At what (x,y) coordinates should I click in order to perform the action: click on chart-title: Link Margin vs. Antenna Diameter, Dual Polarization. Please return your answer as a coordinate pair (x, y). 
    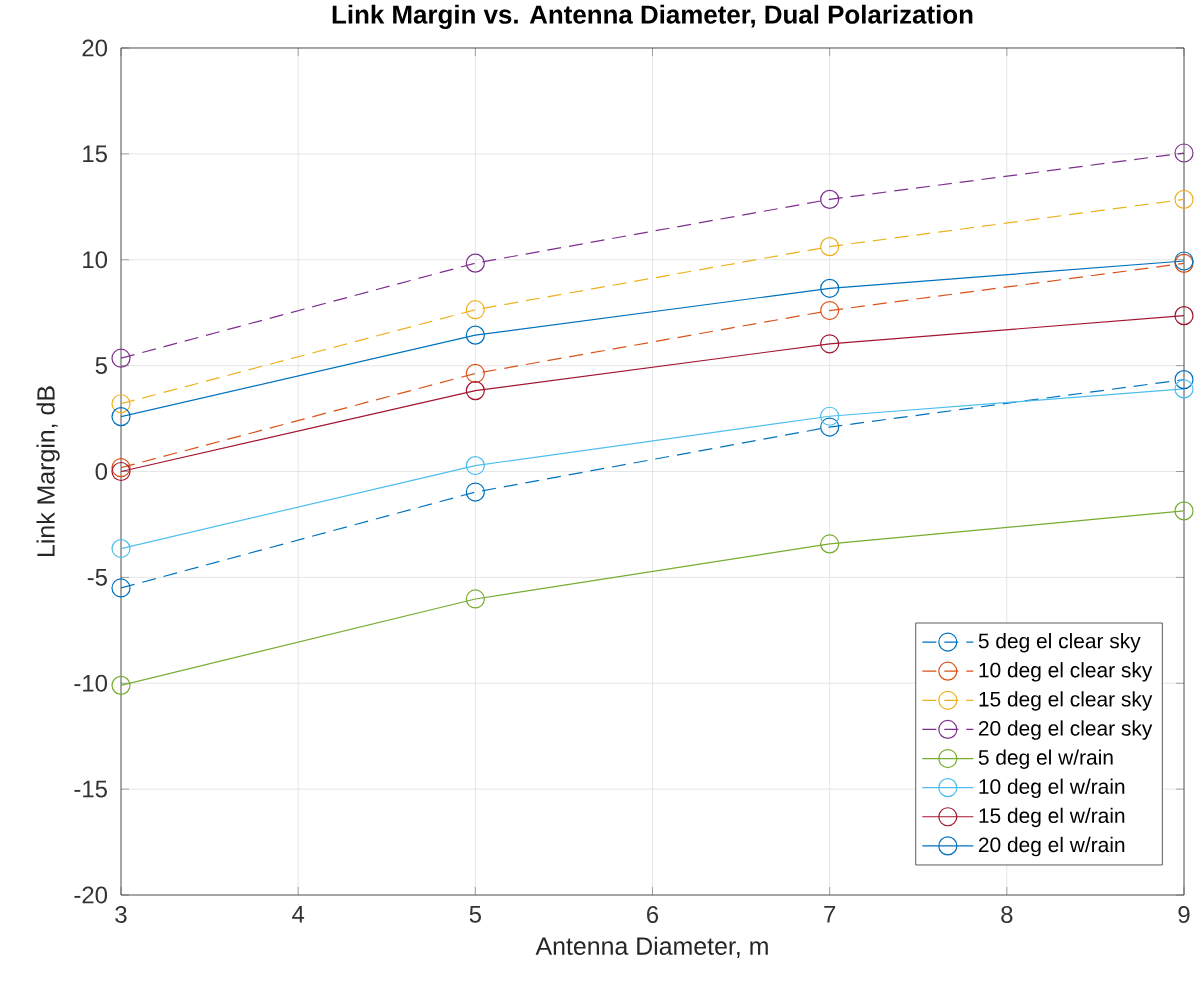
    Looking at the image, I should click on (652, 17).